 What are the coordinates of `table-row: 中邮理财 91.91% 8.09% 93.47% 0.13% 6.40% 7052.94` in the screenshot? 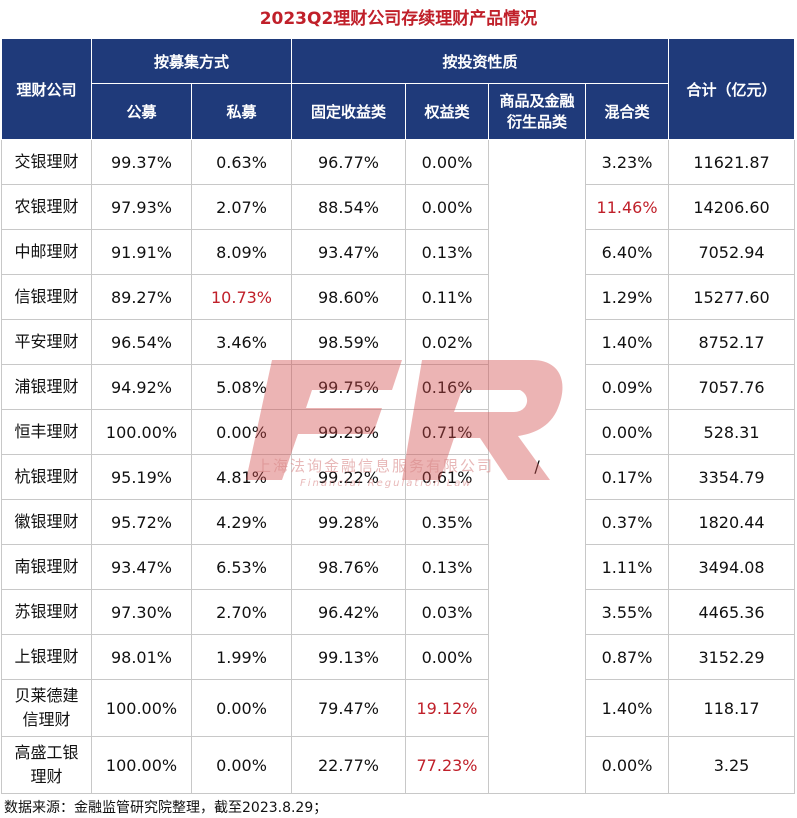 It's located at (398, 252).